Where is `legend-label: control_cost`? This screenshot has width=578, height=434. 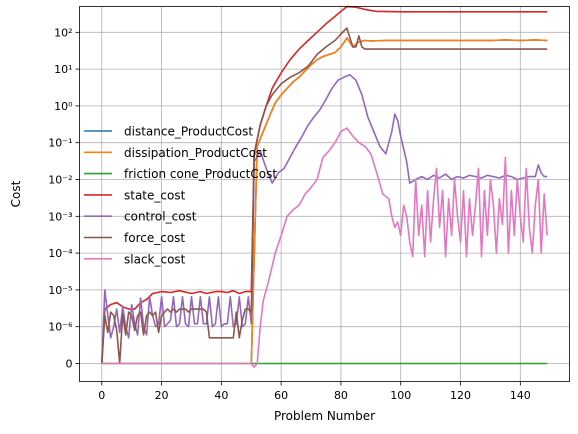
legend-label: control_cost is located at coordinates (160, 217).